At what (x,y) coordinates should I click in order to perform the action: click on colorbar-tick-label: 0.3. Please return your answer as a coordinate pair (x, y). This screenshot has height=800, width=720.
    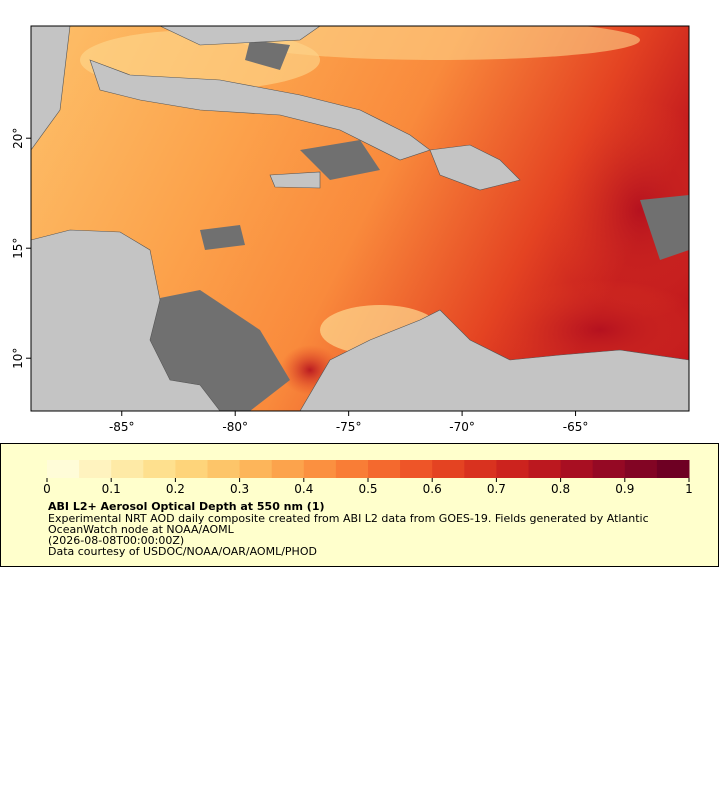
    Looking at the image, I should click on (239, 489).